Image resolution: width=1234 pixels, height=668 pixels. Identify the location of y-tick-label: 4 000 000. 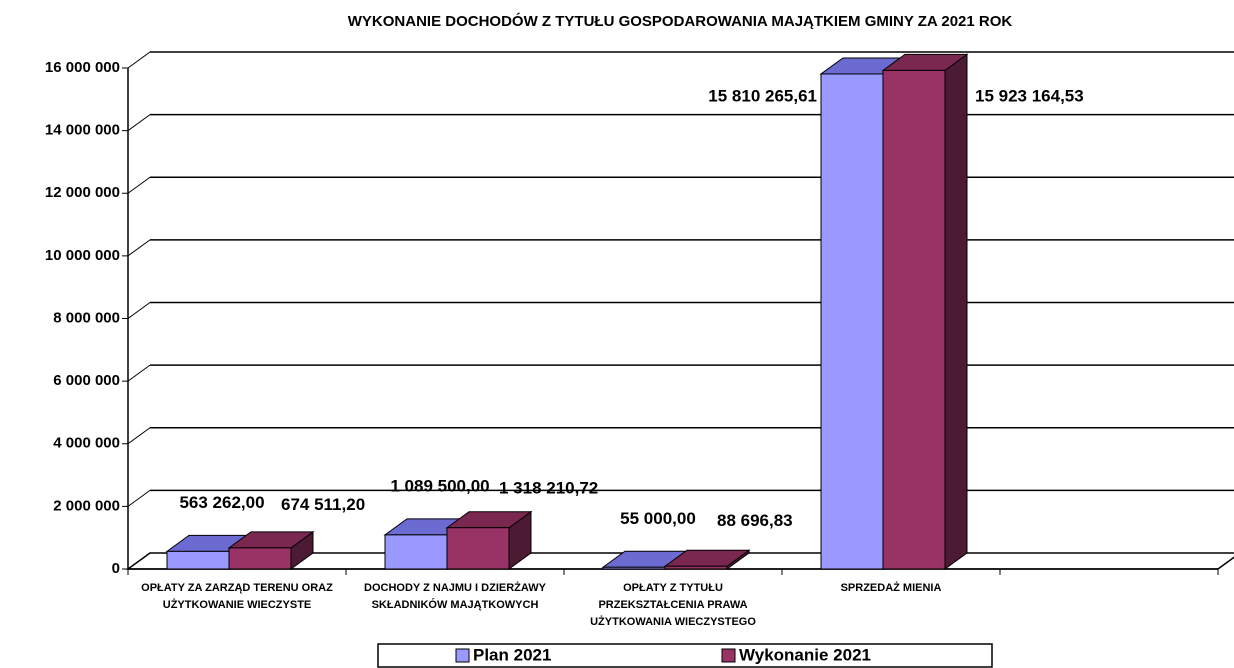
(86, 443).